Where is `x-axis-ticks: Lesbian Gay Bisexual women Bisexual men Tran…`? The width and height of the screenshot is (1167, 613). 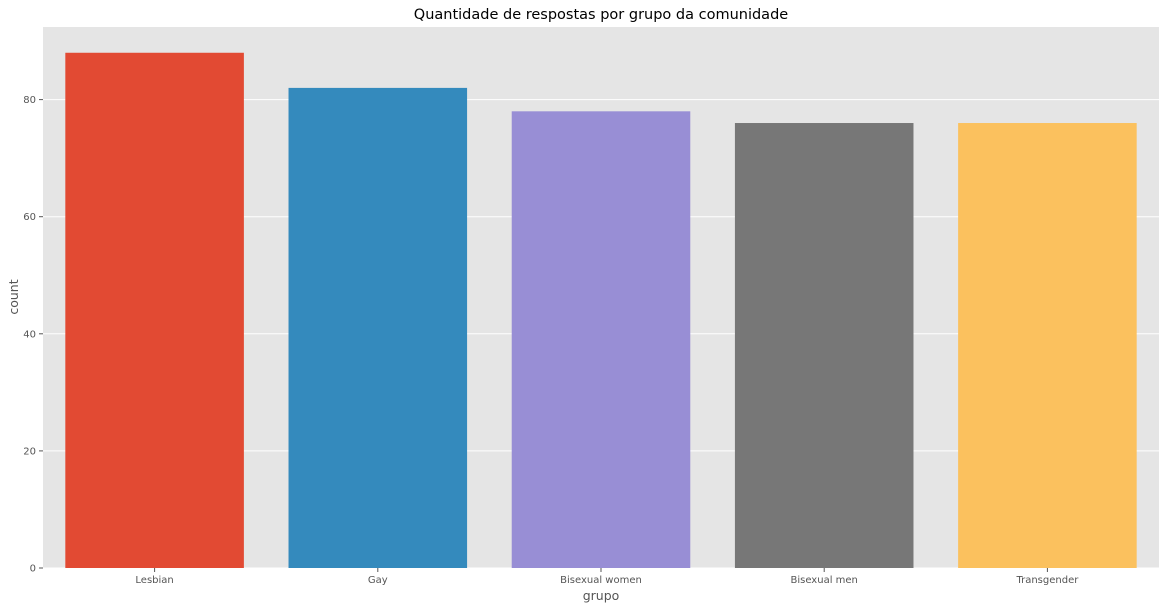
x-axis-ticks: Lesbian Gay Bisexual women Bisexual men Tran… is located at coordinates (607, 577).